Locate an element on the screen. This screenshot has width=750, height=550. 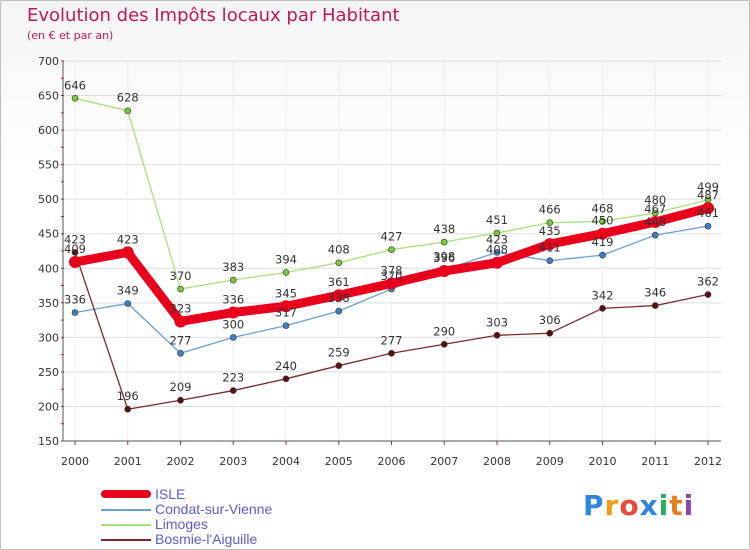
x-tick-label: 2011 is located at coordinates (655, 461).